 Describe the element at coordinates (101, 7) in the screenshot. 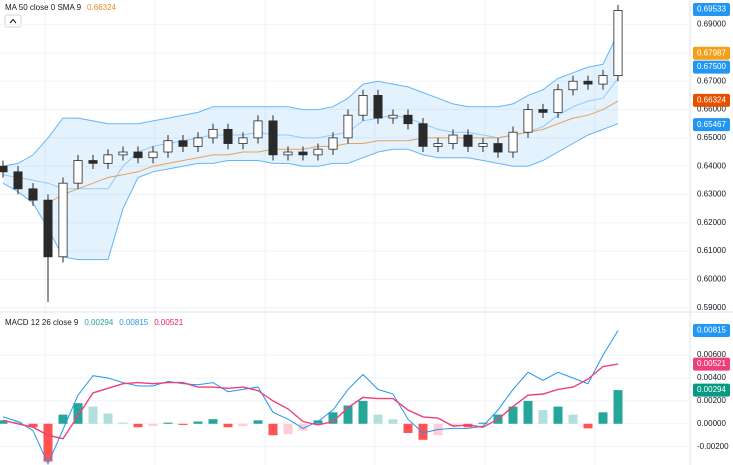

I see `legend-value: 0.66324` at that location.